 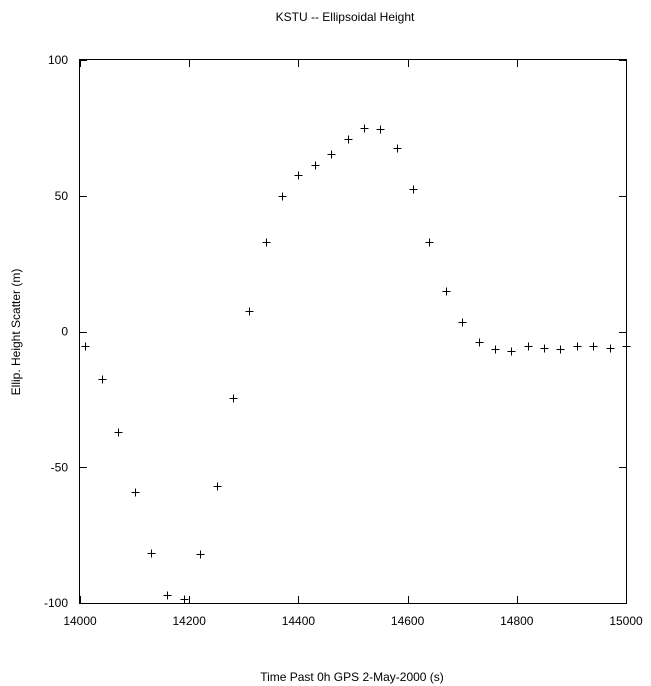 I want to click on x-tick-label: 14000, so click(x=80, y=621).